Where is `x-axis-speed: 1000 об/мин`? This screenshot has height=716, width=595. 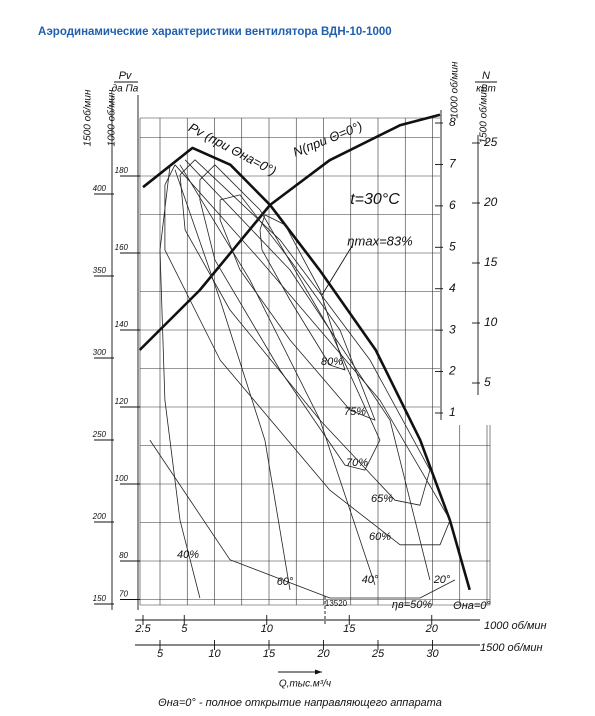 x-axis-speed: 1000 об/мин is located at coordinates (515, 626).